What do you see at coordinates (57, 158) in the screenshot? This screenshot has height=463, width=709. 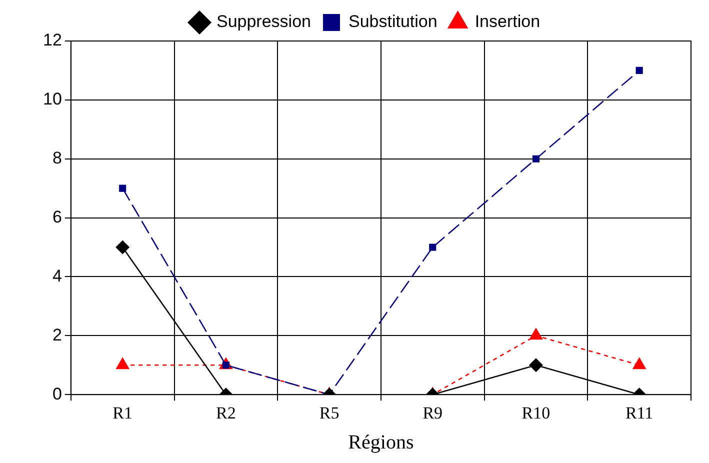 I see `y-tick-label: 8` at bounding box center [57, 158].